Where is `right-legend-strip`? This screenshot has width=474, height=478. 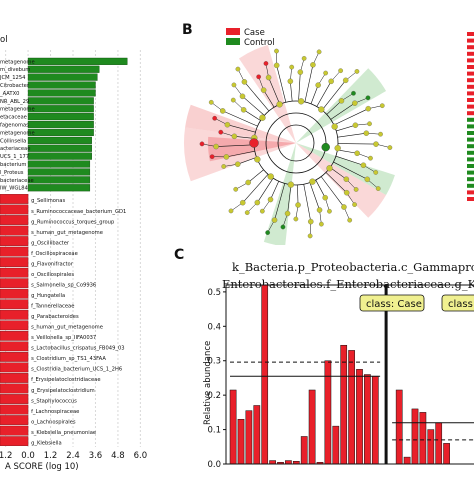 right-legend-strip is located at coordinates (470, 116).